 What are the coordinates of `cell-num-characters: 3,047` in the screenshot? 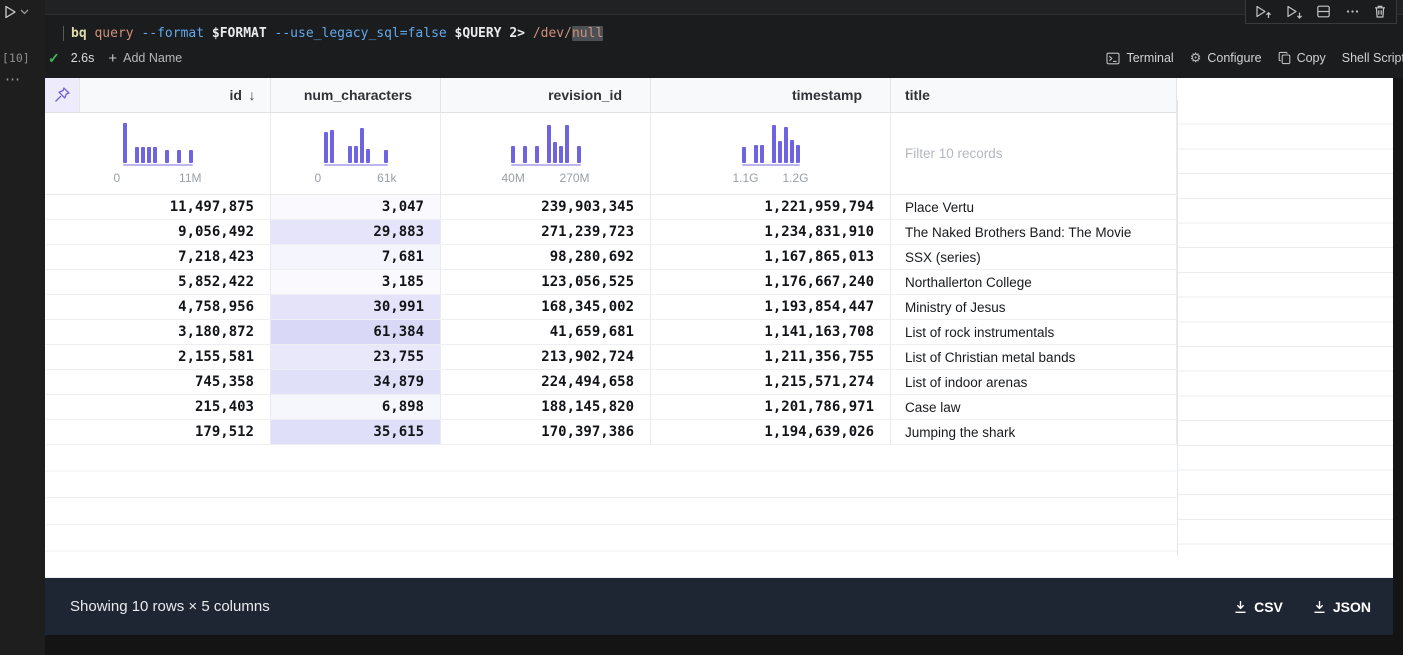 It's located at (356, 207).